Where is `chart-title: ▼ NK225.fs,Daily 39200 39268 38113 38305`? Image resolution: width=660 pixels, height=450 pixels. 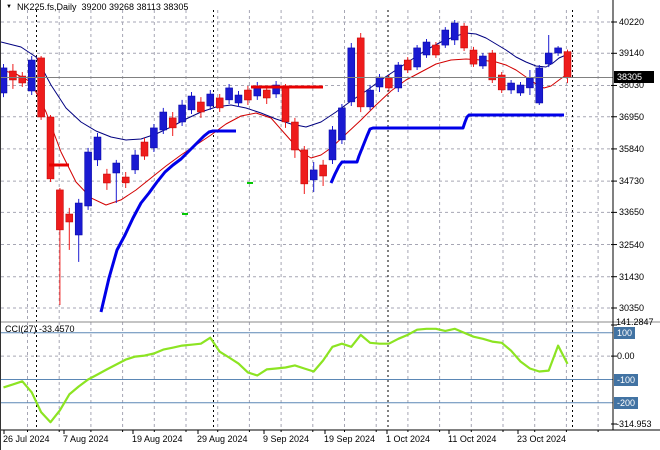 chart-title: ▼ NK225.fs,Daily 39200 39268 38113 38305 is located at coordinates (97, 7).